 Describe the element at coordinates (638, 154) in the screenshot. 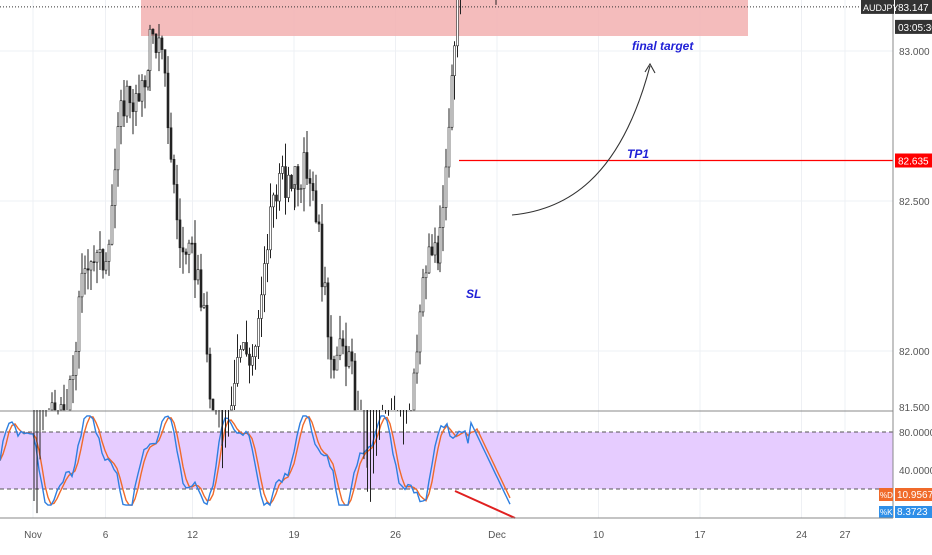

I see `annotation-tp1: TP1` at that location.